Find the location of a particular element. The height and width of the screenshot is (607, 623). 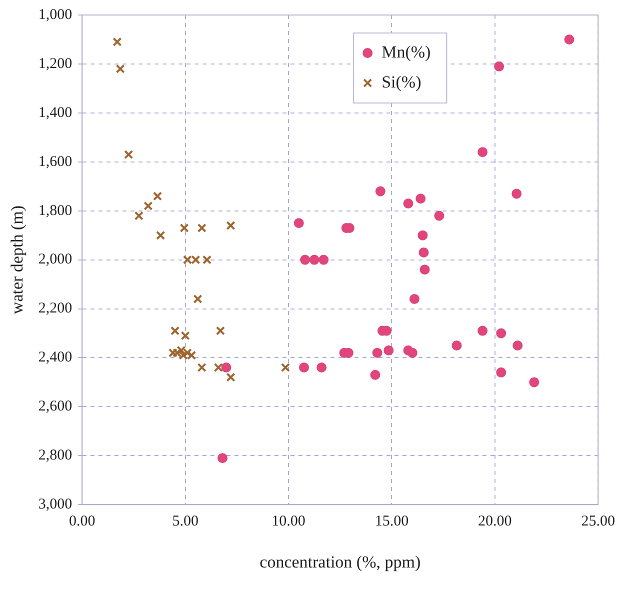

y-tick-label: 3,000 is located at coordinates (55, 504).